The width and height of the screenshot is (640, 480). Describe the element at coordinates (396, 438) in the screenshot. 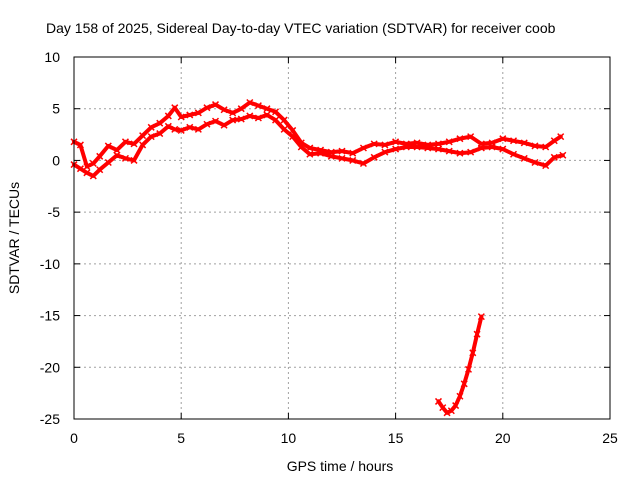

I see `x-tick-label: 15` at that location.